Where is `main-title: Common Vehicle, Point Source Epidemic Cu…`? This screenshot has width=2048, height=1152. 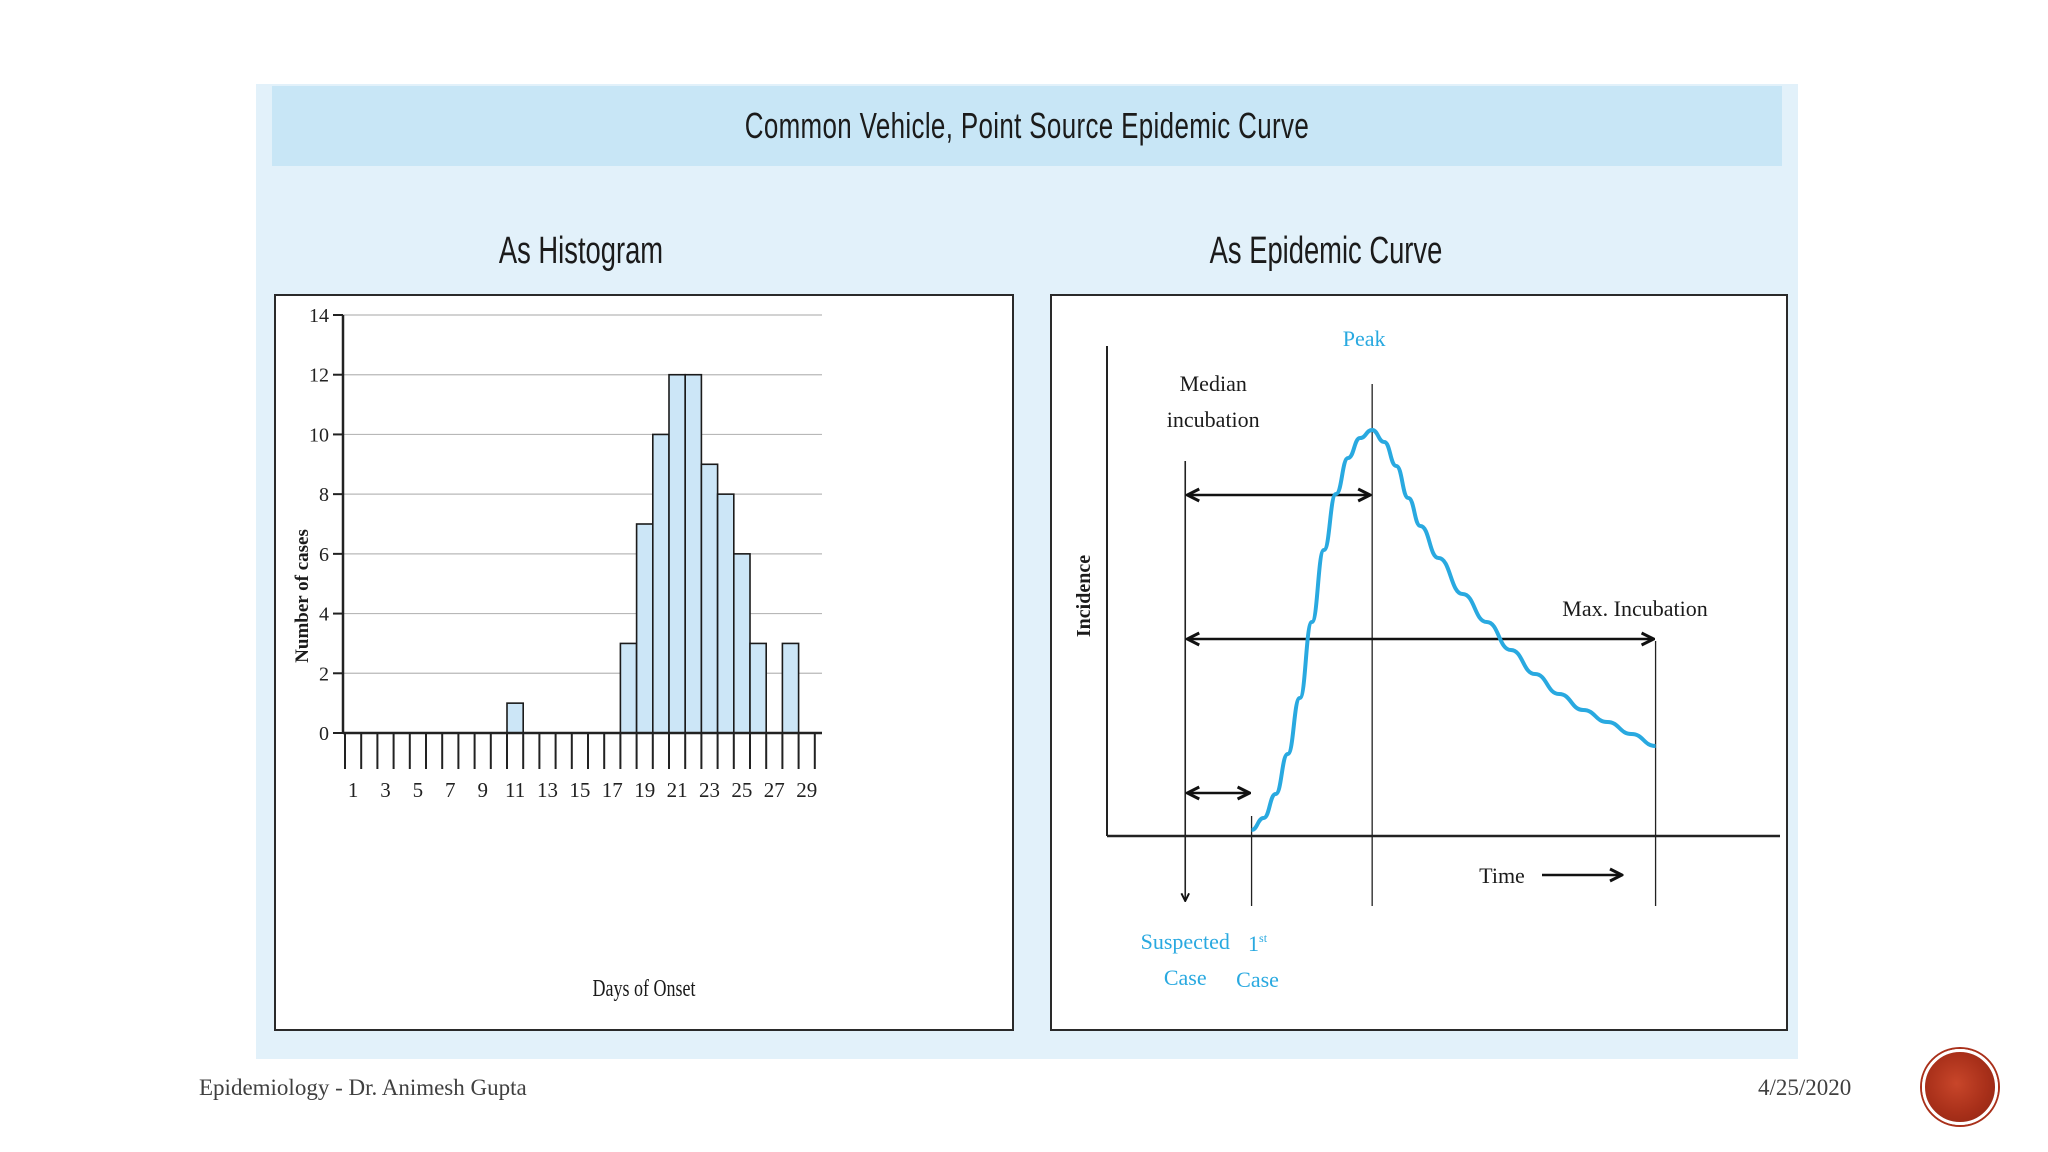
main-title: Common Vehicle, Point Source Epidemic Cu… is located at coordinates (1027, 125).